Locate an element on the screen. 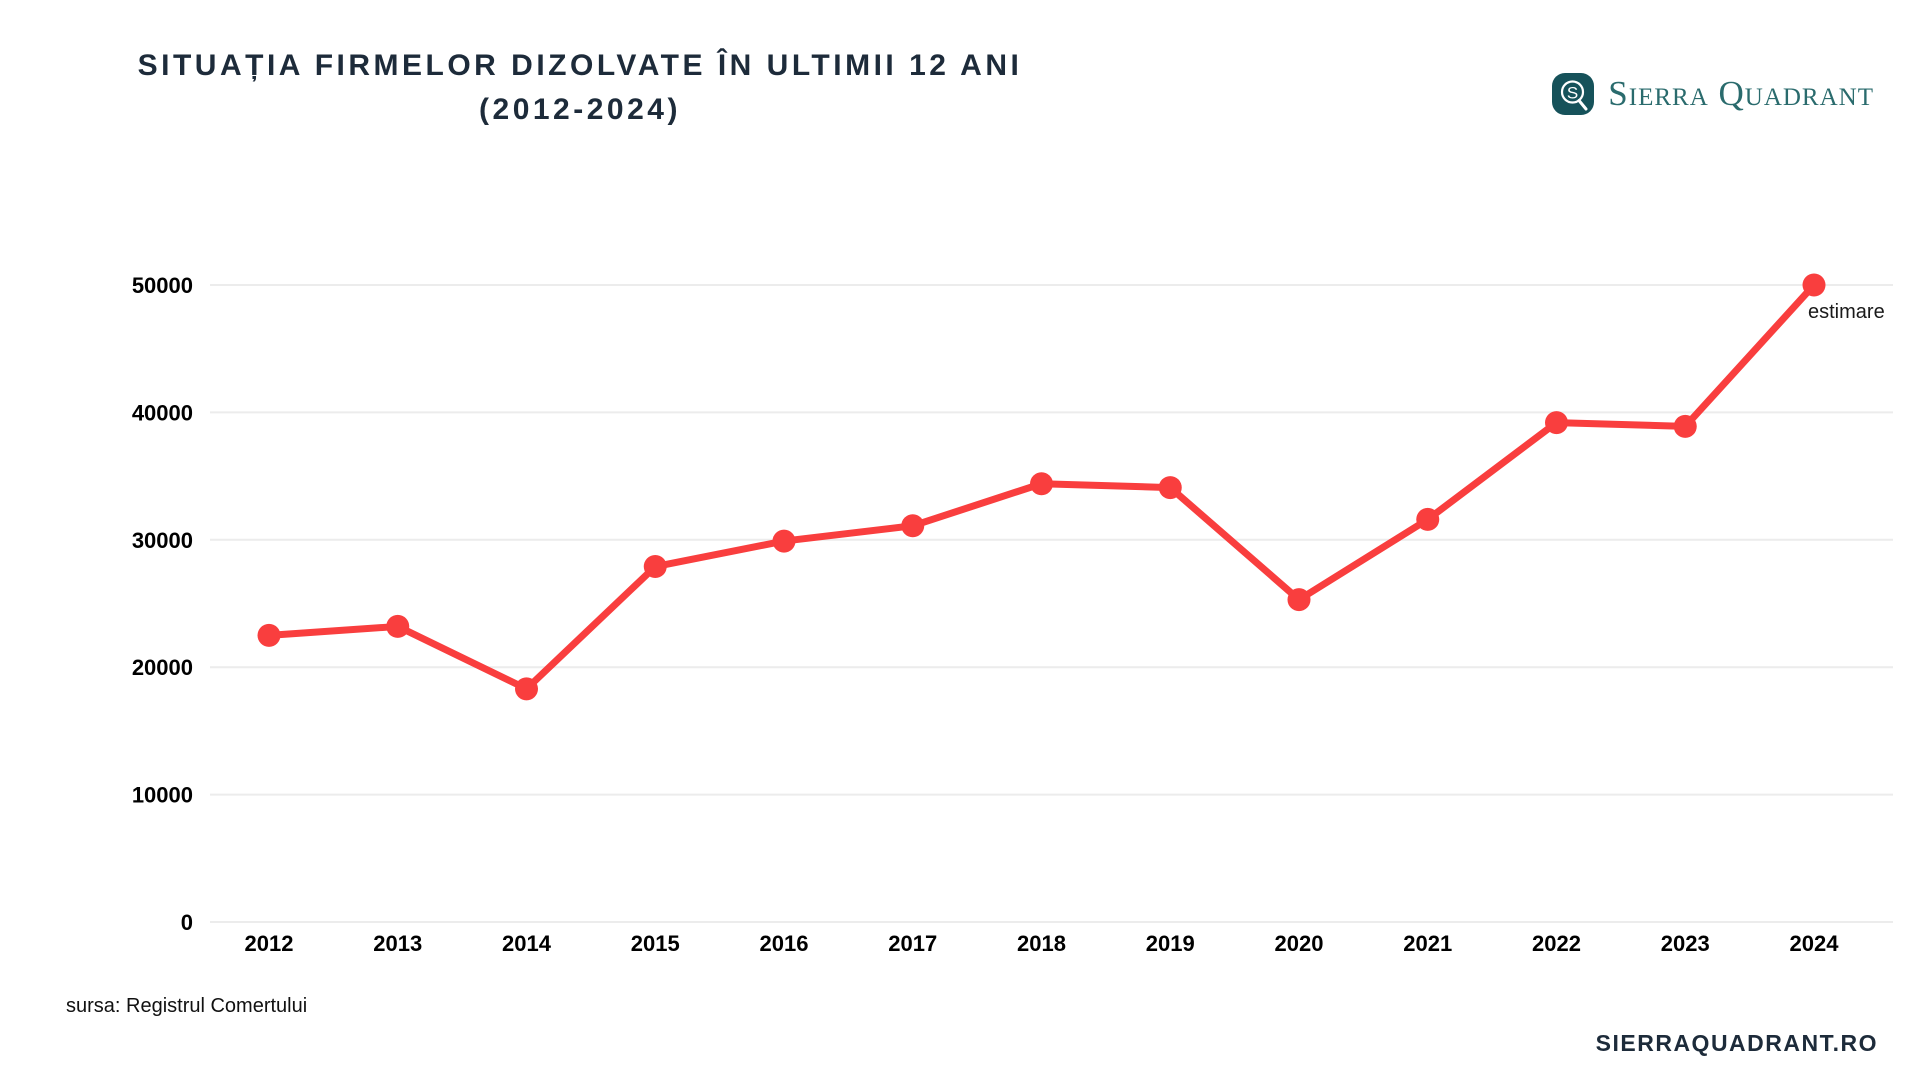  x-tick-label-2018: 2018 is located at coordinates (1041, 943).